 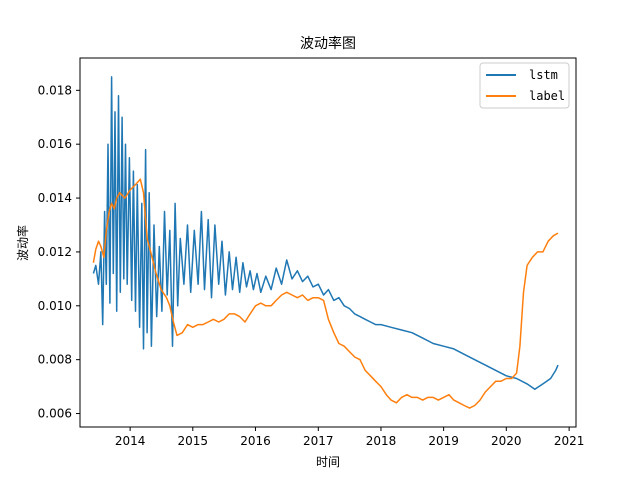 What do you see at coordinates (255, 441) in the screenshot?
I see `x-tick-label: 2016` at bounding box center [255, 441].